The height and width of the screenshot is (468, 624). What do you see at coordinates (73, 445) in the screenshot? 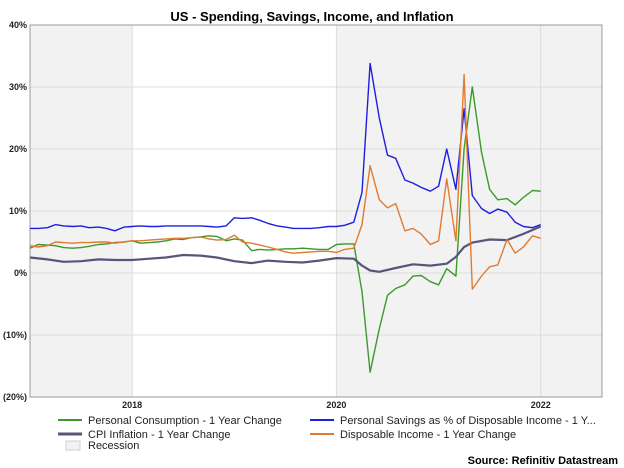
I see `legend-swatch-recession` at bounding box center [73, 445].